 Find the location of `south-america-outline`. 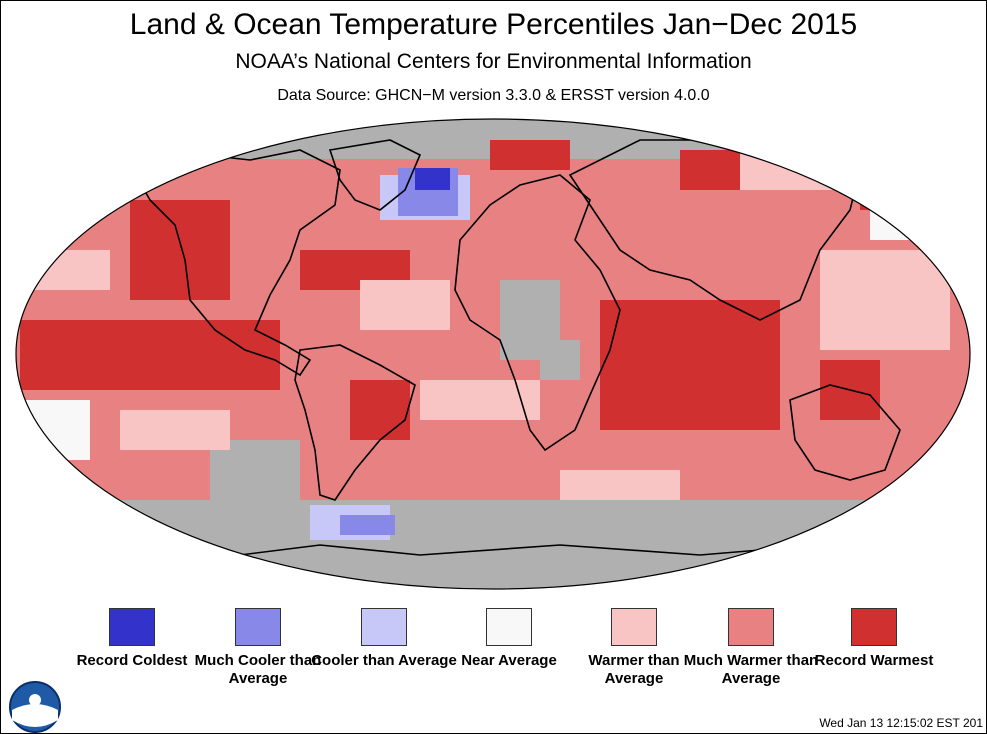

south-america-outline is located at coordinates (355, 422).